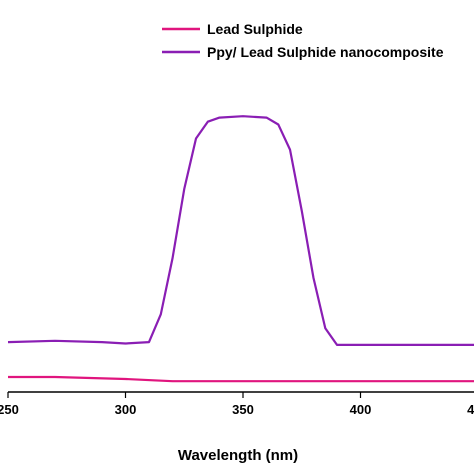 The height and width of the screenshot is (474, 474). Describe the element at coordinates (9, 409) in the screenshot. I see `x-tick-label-250: 250` at that location.